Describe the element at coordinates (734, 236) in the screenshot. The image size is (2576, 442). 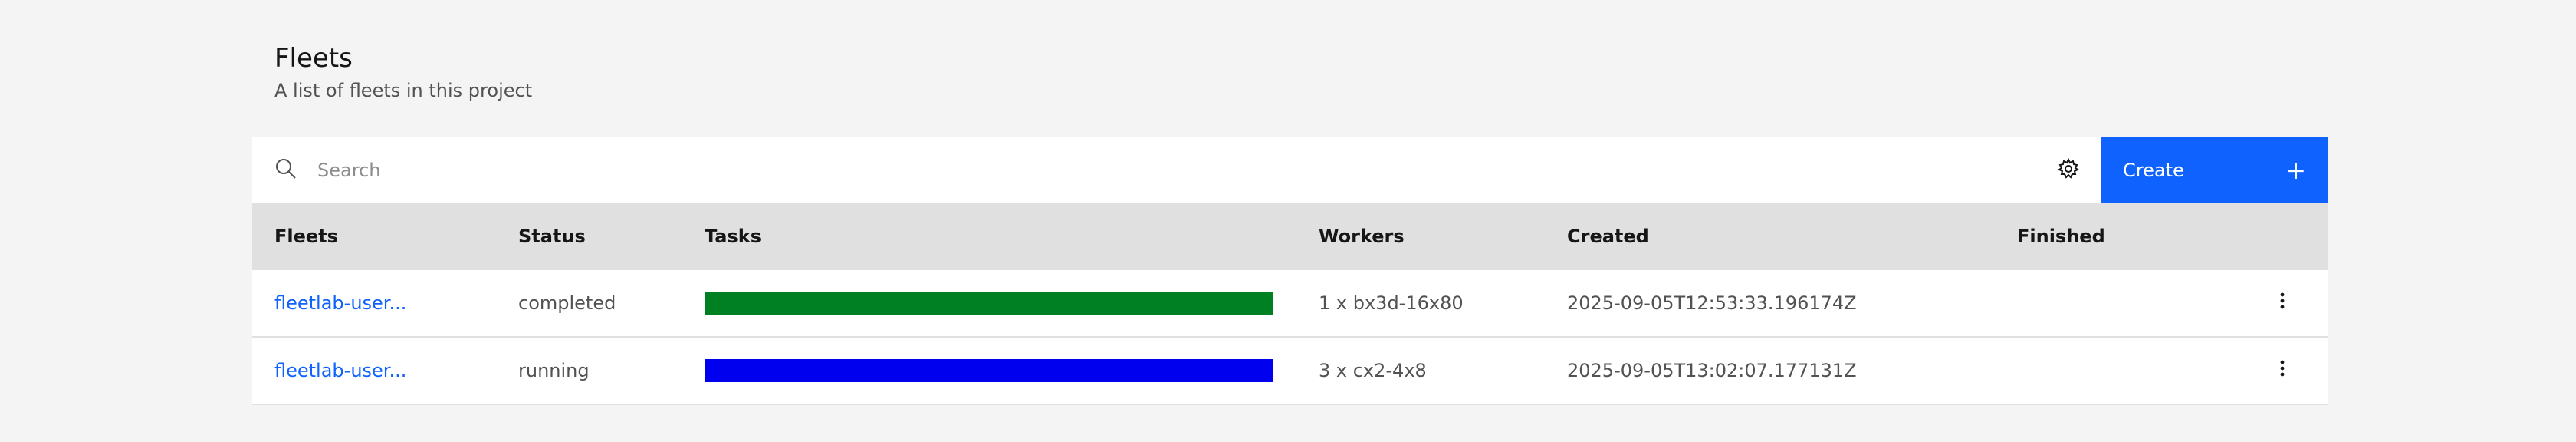
I see `column-header-tasks: Tasks` at that location.